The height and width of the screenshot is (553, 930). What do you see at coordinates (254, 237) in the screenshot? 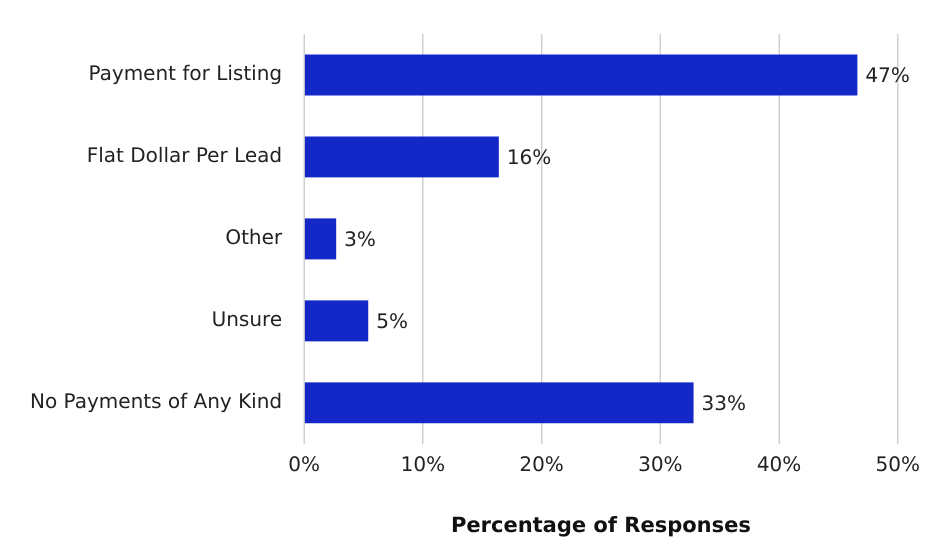
I see `y-tick-label: Other` at bounding box center [254, 237].